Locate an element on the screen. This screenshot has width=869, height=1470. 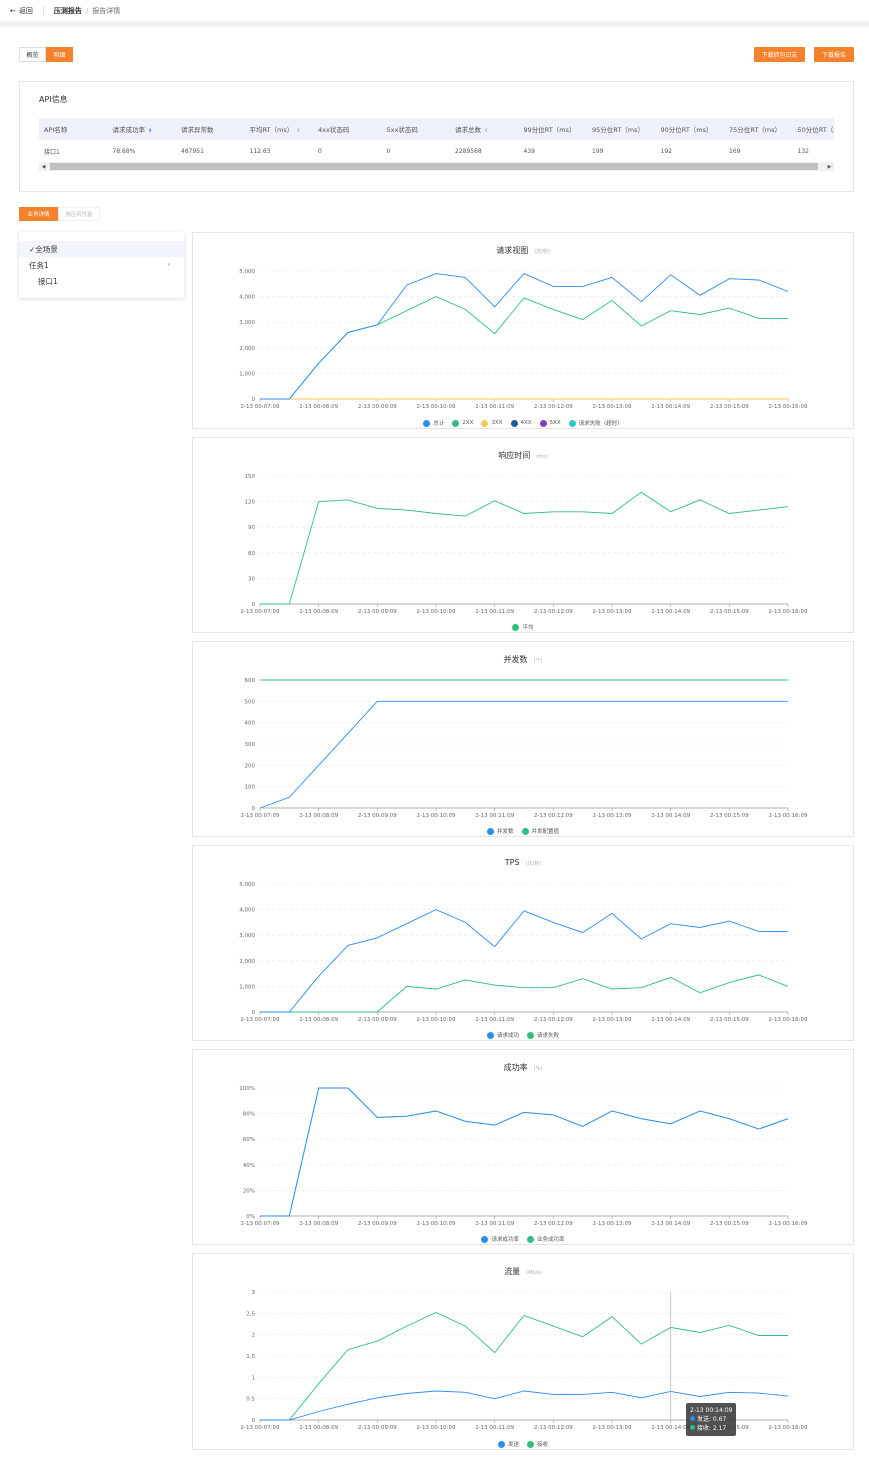
legend-item: 并发配置值 is located at coordinates (540, 831).